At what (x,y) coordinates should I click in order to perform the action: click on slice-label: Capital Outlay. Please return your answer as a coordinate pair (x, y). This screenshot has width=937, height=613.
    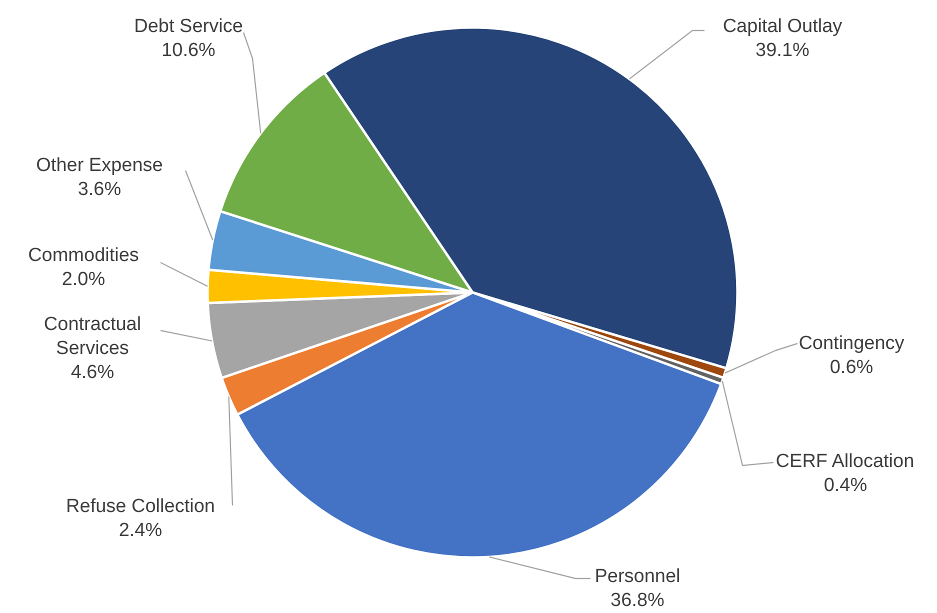
    Looking at the image, I should click on (782, 26).